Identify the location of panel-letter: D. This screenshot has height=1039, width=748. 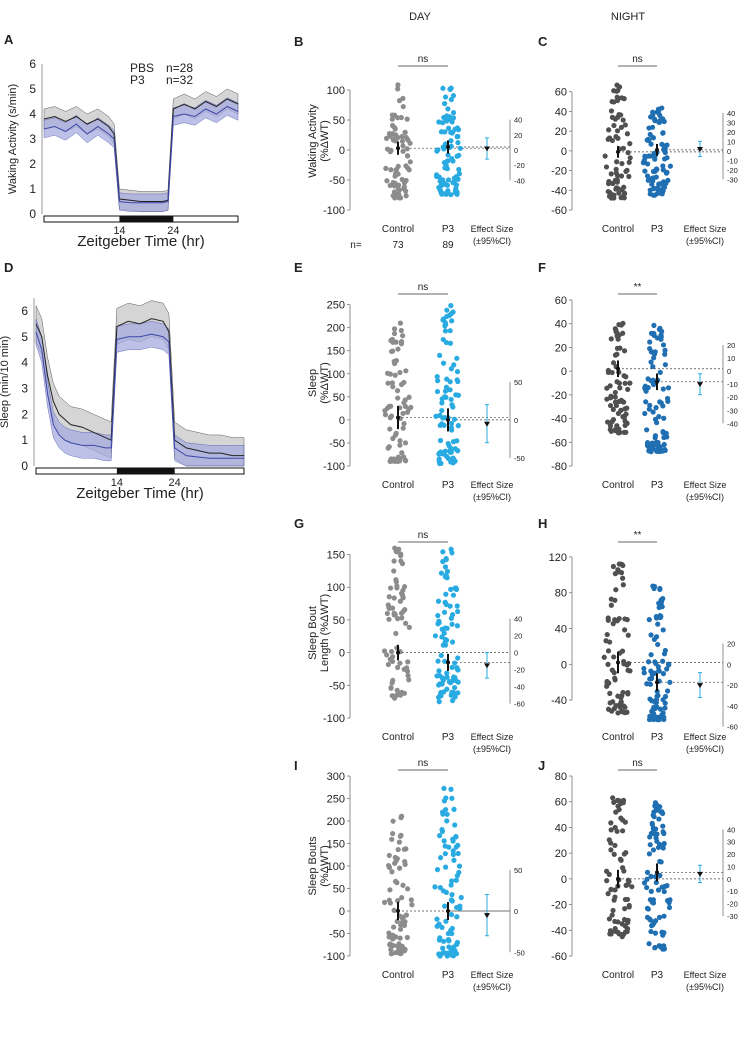
(8, 267).